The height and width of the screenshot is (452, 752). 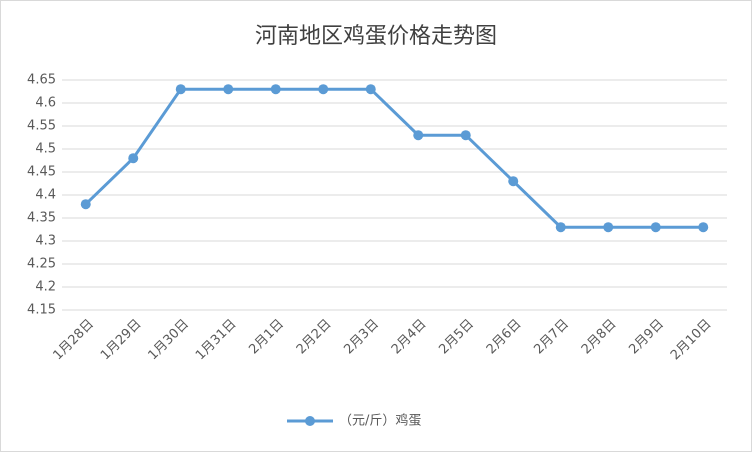 What do you see at coordinates (45, 241) in the screenshot?
I see `y-tick-label: 4.3` at bounding box center [45, 241].